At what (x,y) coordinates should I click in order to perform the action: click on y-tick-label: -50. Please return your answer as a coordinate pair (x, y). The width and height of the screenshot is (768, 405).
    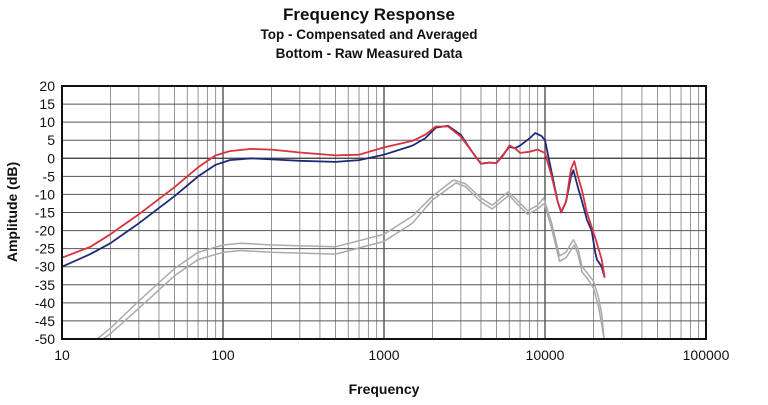
    Looking at the image, I should click on (45, 339).